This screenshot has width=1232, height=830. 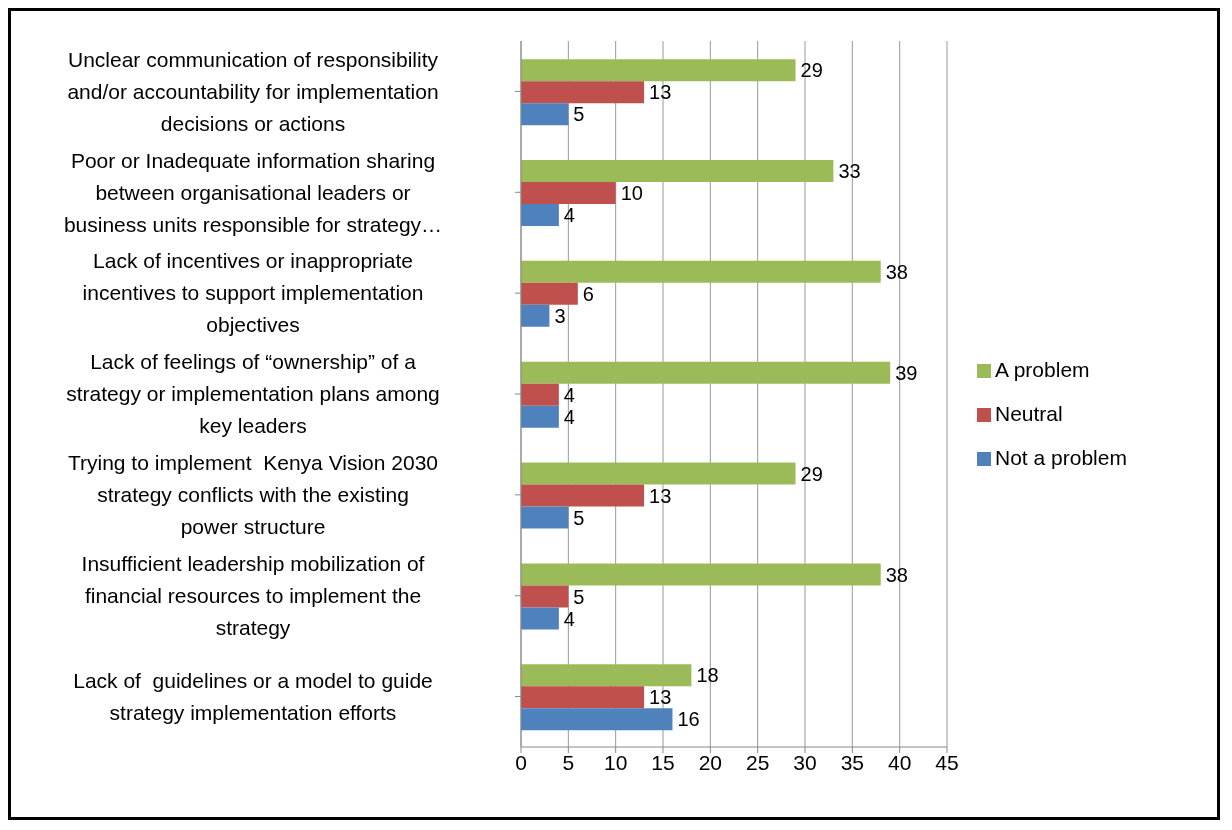 What do you see at coordinates (849, 171) in the screenshot?
I see `data-label: 33` at bounding box center [849, 171].